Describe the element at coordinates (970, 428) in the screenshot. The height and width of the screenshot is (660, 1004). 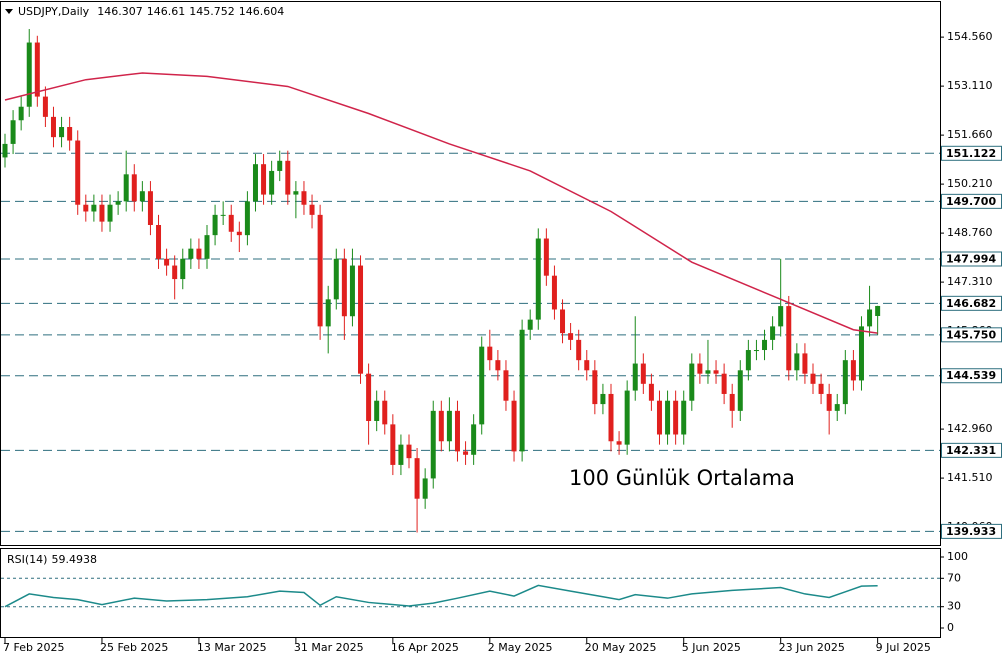
I see `y-tick-label: 142.960` at that location.